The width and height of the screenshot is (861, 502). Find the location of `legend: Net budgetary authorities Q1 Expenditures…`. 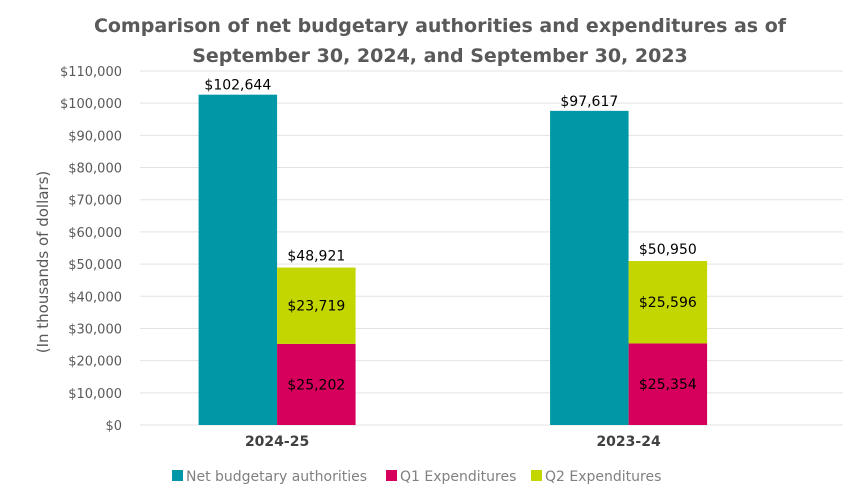

legend: Net budgetary authorities Q1 Expenditures… is located at coordinates (416, 477).